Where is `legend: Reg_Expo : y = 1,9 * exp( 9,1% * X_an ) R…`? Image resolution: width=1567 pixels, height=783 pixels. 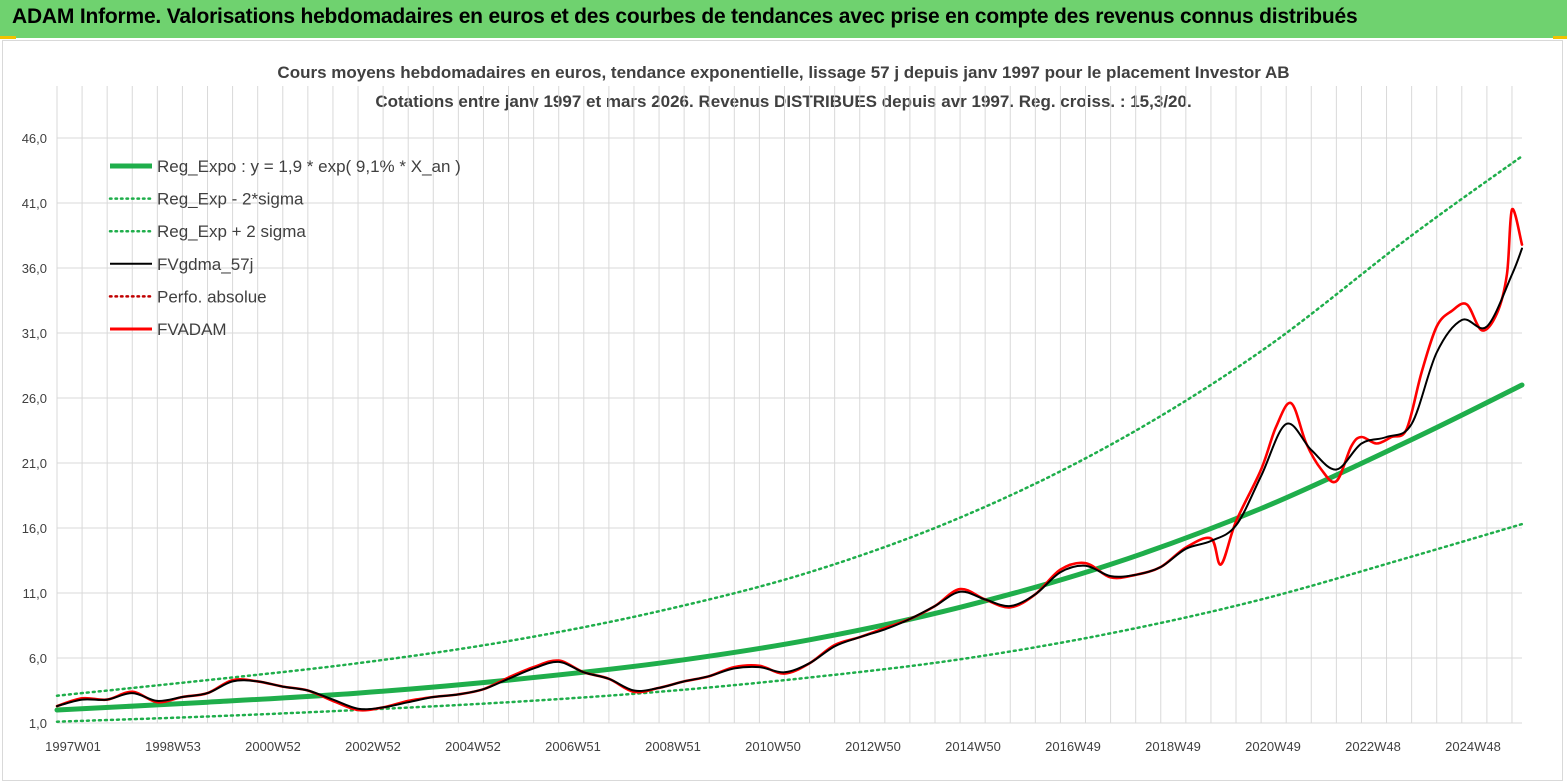 legend: Reg_Expo : y = 1,9 * exp( 9,1% * X_an ) R… is located at coordinates (284, 248).